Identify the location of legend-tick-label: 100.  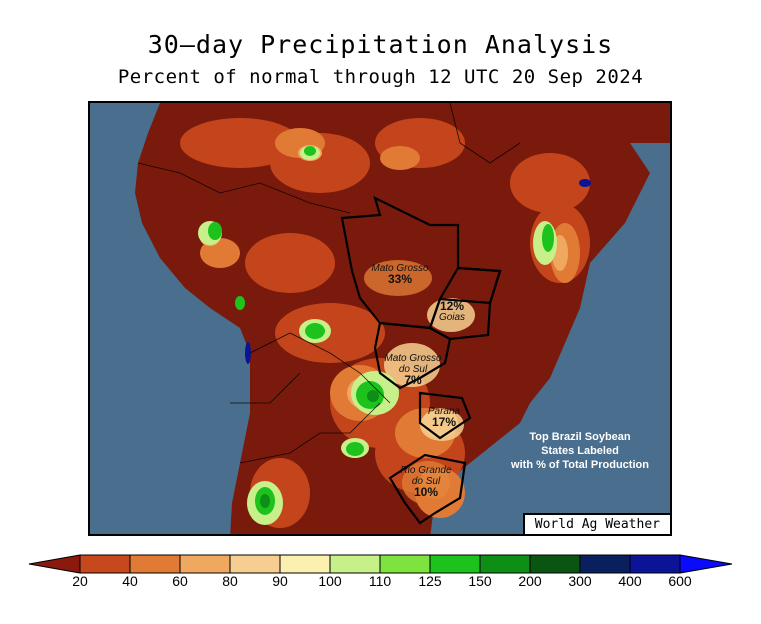
(330, 581).